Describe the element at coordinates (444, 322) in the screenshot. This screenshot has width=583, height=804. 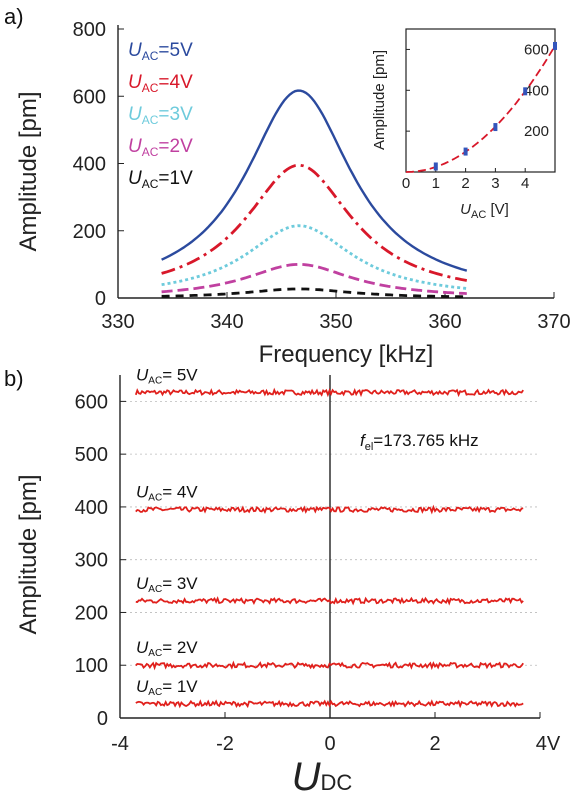
I see `panel-a-x-tick-label: 360` at that location.